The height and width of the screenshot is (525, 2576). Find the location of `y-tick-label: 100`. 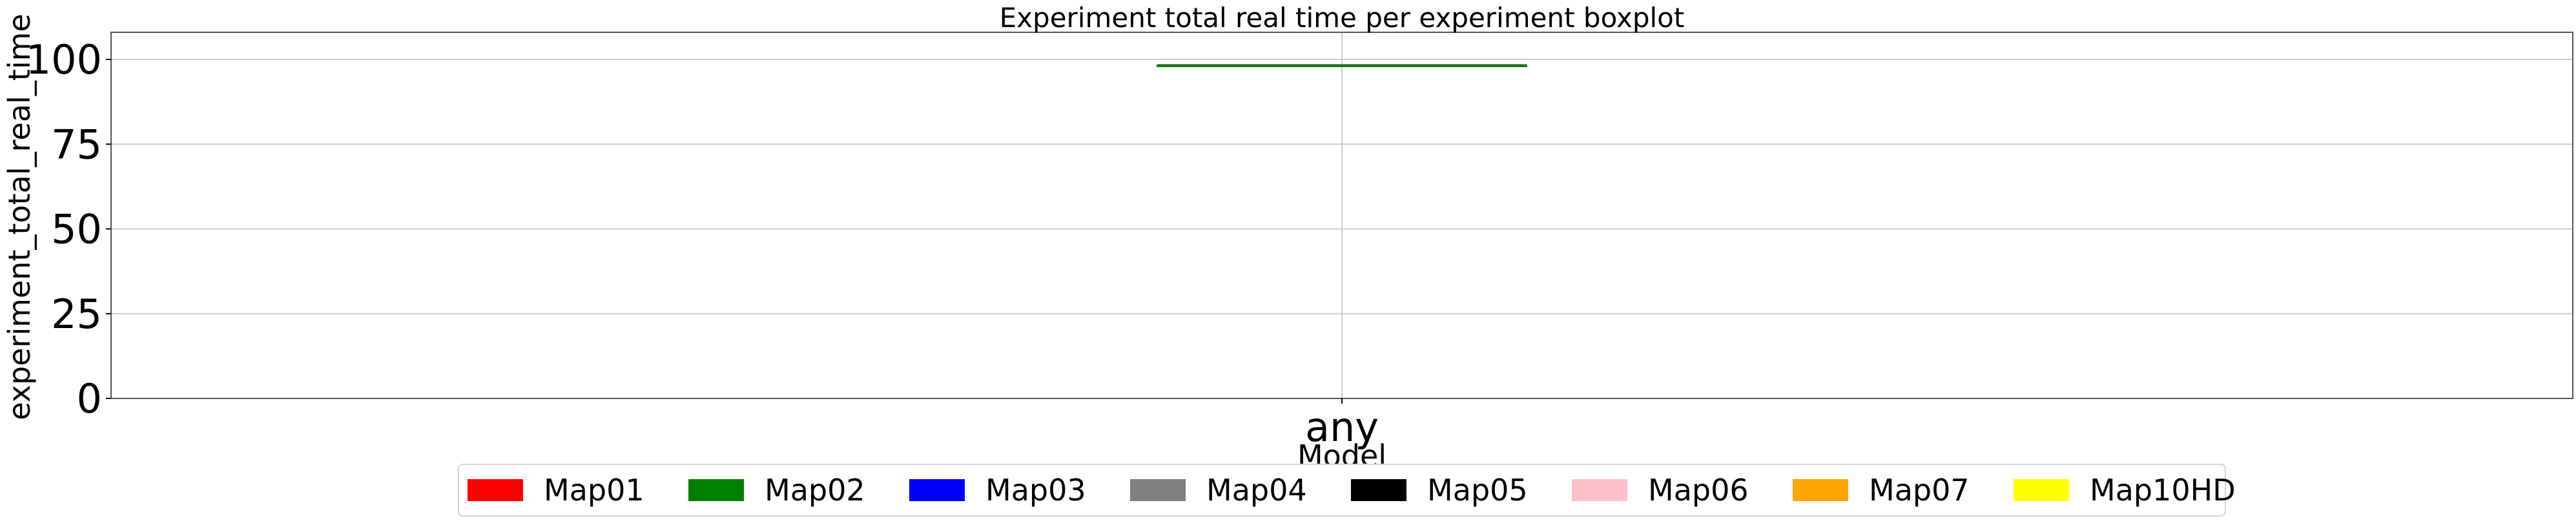

y-tick-label: 100 is located at coordinates (64, 59).